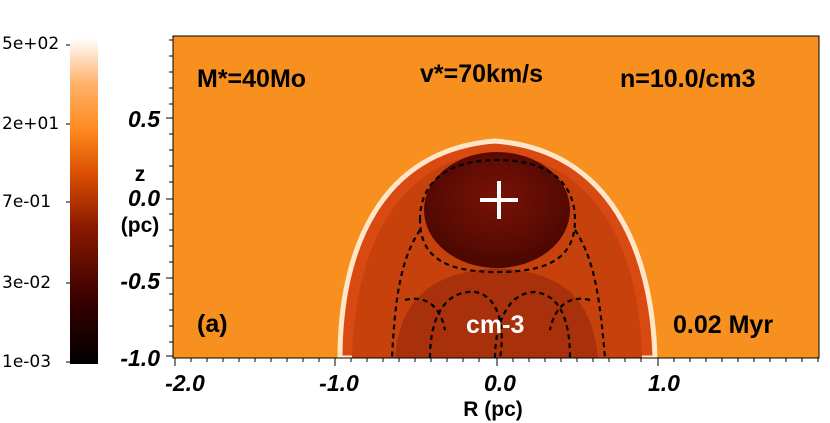 This screenshot has width=830, height=423. What do you see at coordinates (498, 258) in the screenshot?
I see `density-contours` at bounding box center [498, 258].